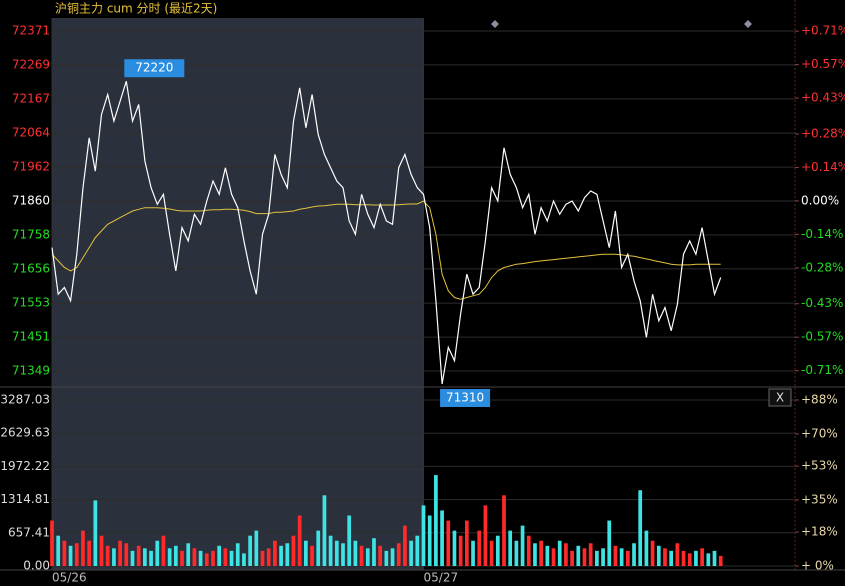 Image resolution: width=845 pixels, height=586 pixels. Describe the element at coordinates (154, 68) in the screenshot. I see `high-label-box` at that location.